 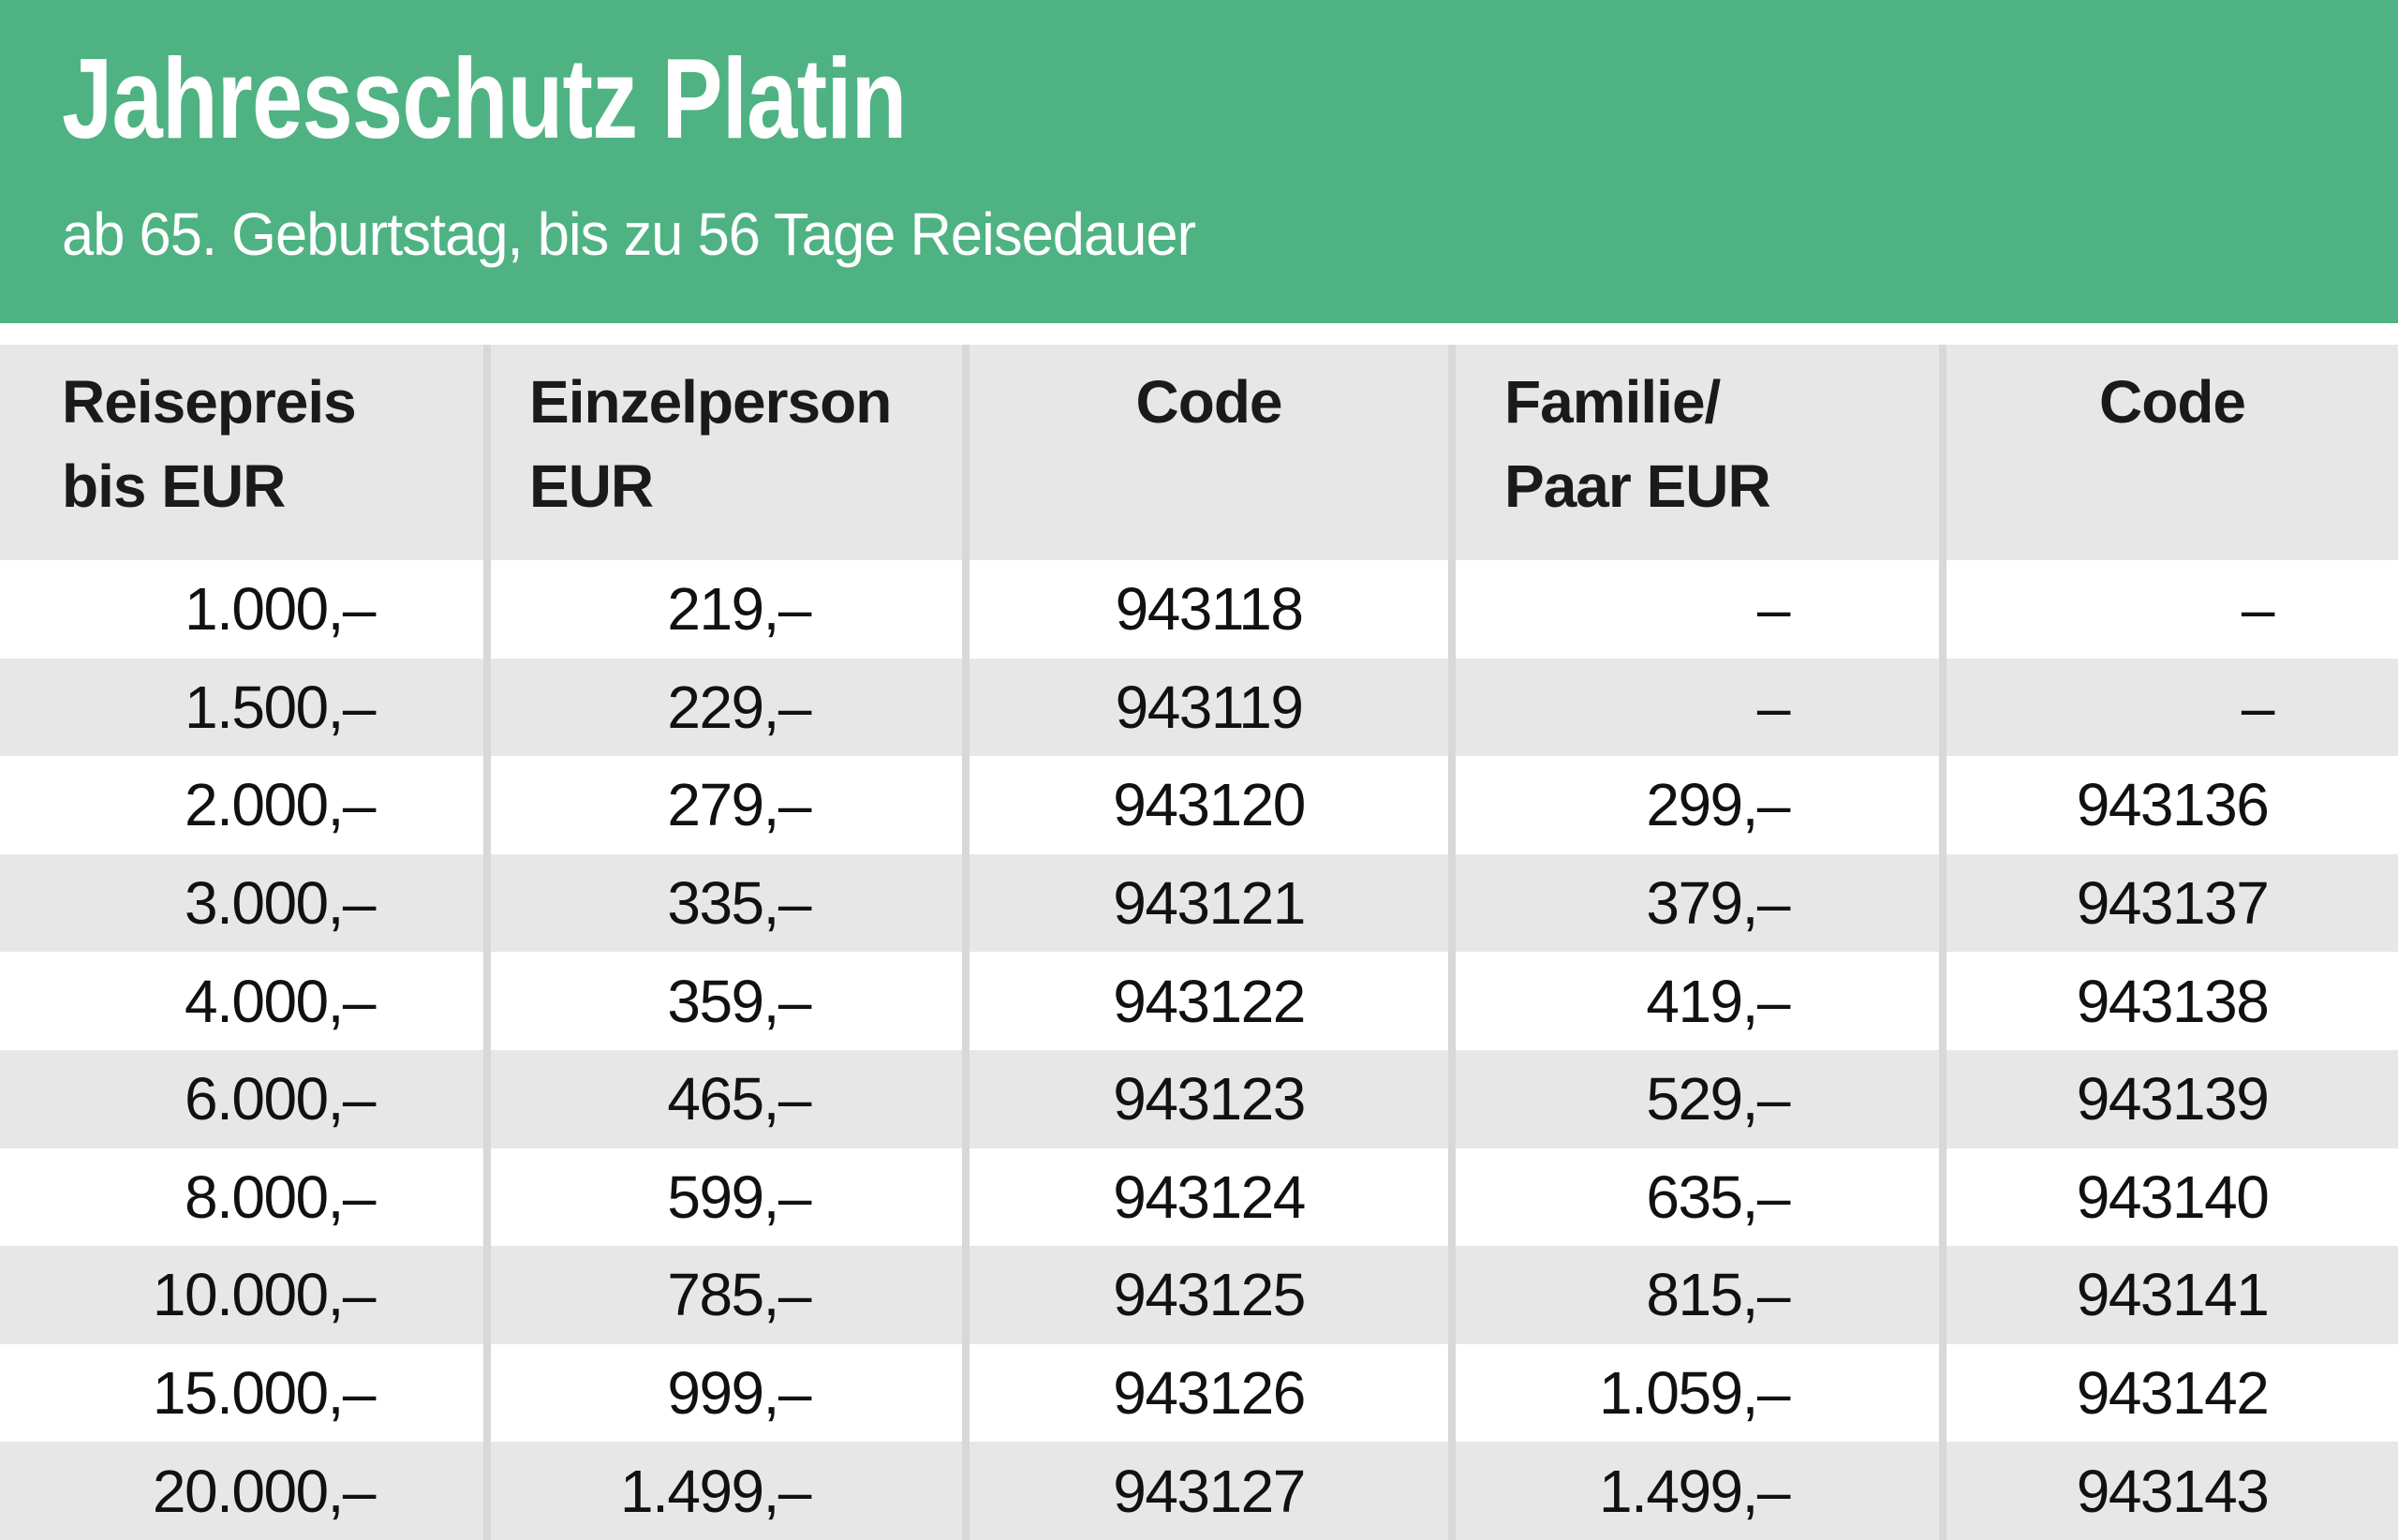 I want to click on table-row: 3.000,– 335,– 943121 379,– 943137, so click(x=1199, y=903).